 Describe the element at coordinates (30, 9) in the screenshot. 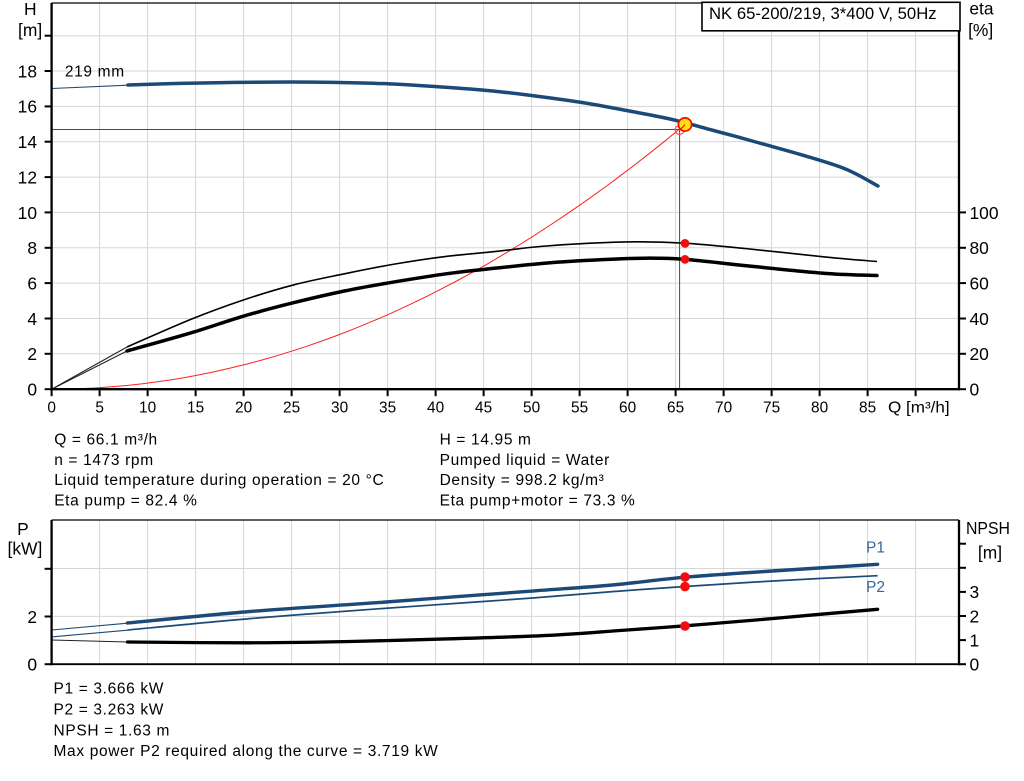

I see `svg-text: H` at that location.